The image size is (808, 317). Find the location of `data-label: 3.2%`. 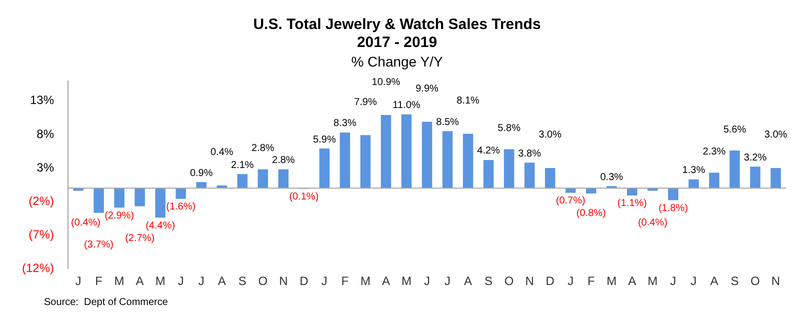

data-label: 3.2% is located at coordinates (755, 158).